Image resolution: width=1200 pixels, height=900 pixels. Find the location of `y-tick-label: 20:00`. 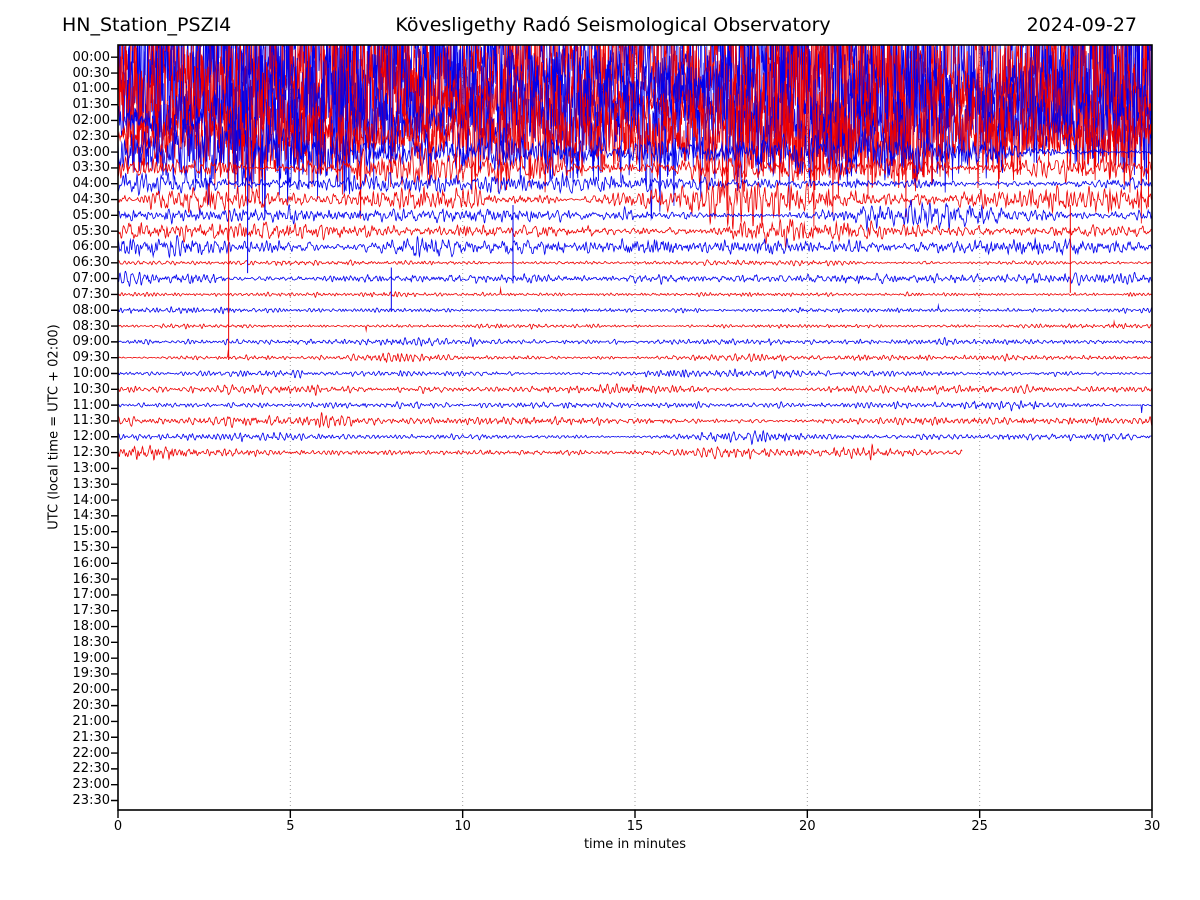

y-tick-label: 20:00 is located at coordinates (91, 690).